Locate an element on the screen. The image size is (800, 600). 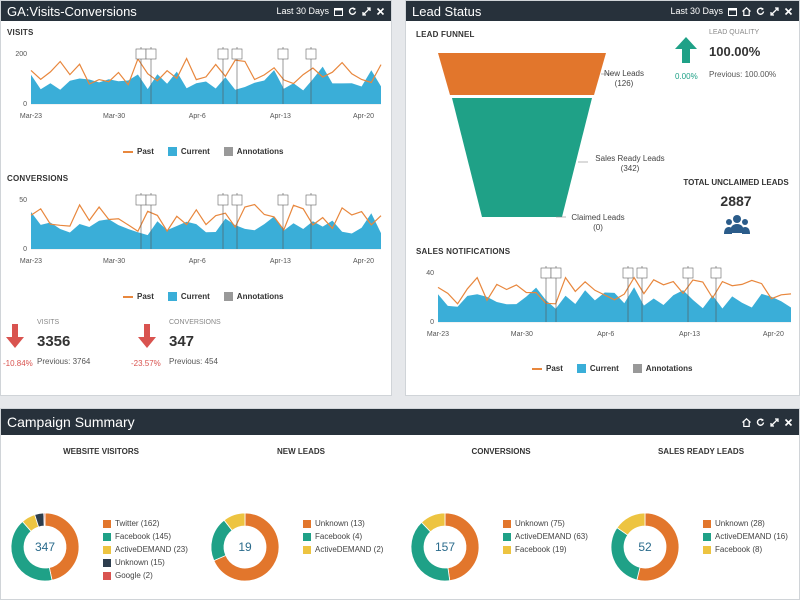
donut-legend-item: Facebook (145) is located at coordinates (145, 536).